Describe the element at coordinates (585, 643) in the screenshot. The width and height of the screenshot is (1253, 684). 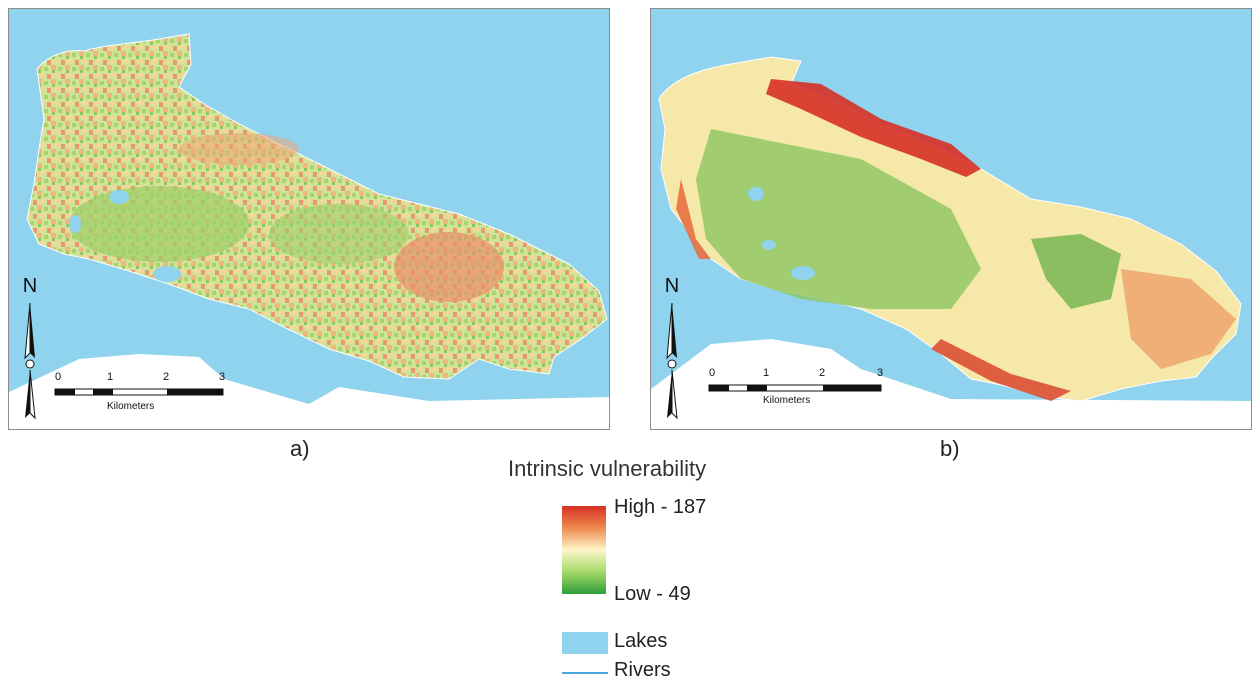
I see `lakes-swatch` at that location.